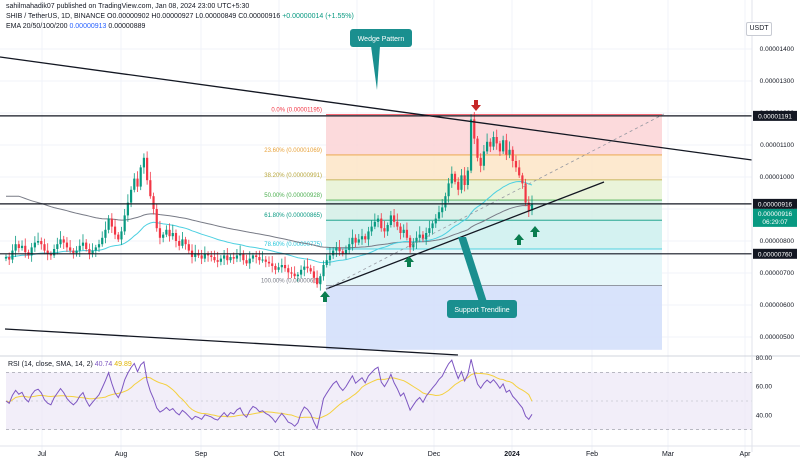 The height and width of the screenshot is (460, 800). I want to click on wedge-pattern-callout: Wedge Pattern, so click(381, 59).